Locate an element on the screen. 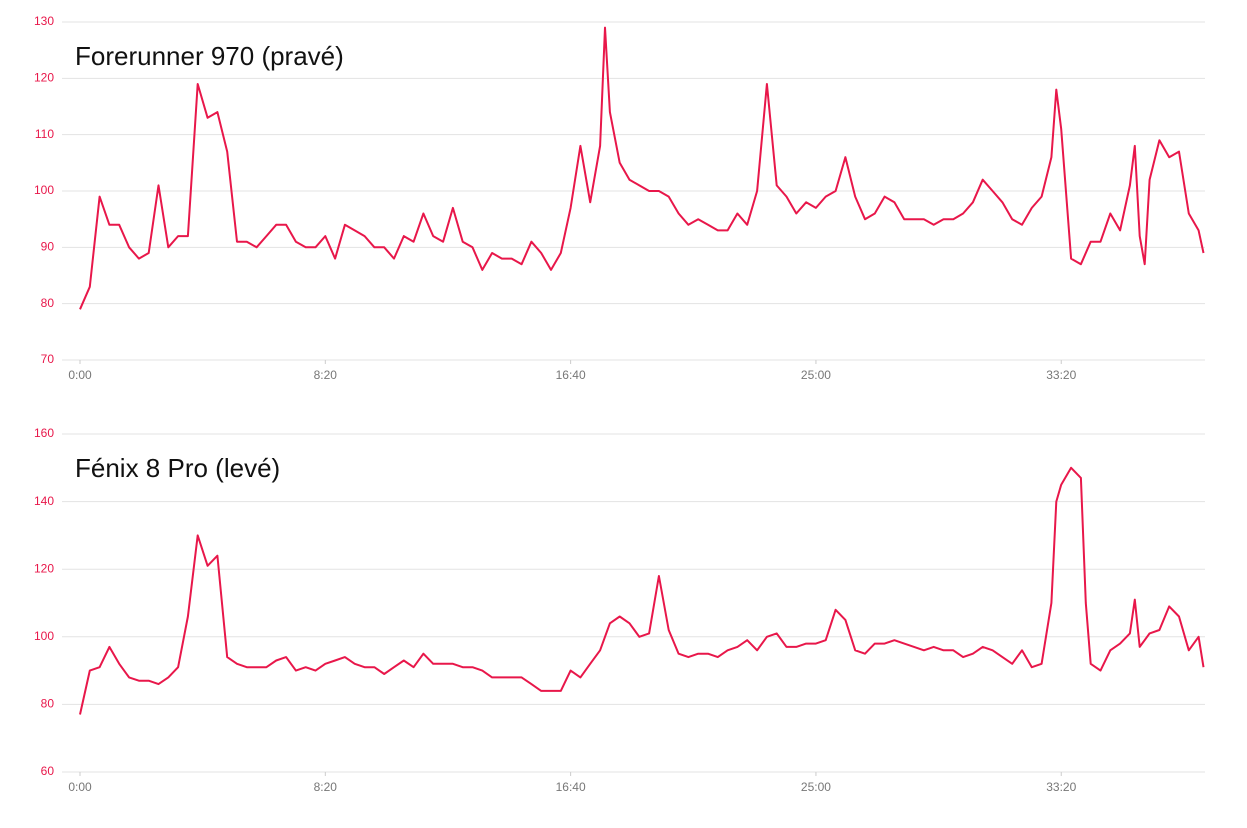 The height and width of the screenshot is (828, 1247). y-tick-label: 60 is located at coordinates (48, 771).